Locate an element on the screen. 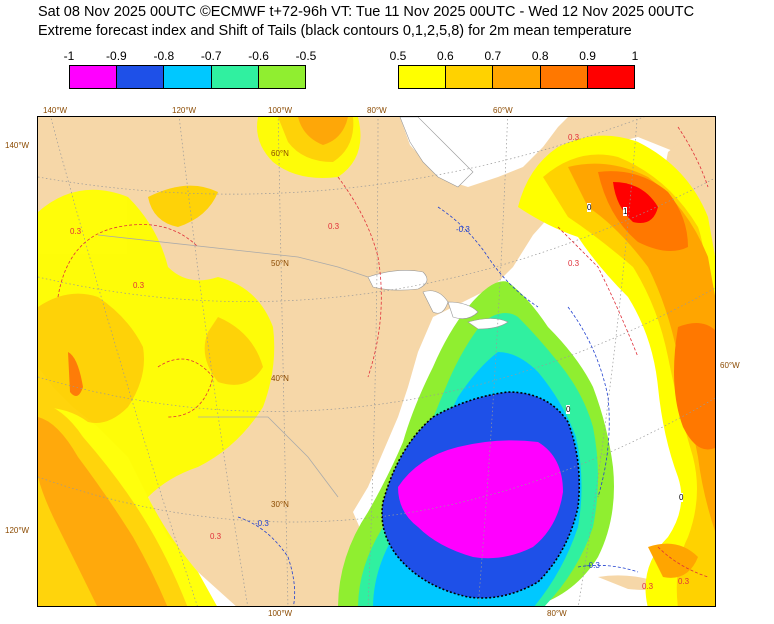  legend-warm-colorbar is located at coordinates (516, 77).